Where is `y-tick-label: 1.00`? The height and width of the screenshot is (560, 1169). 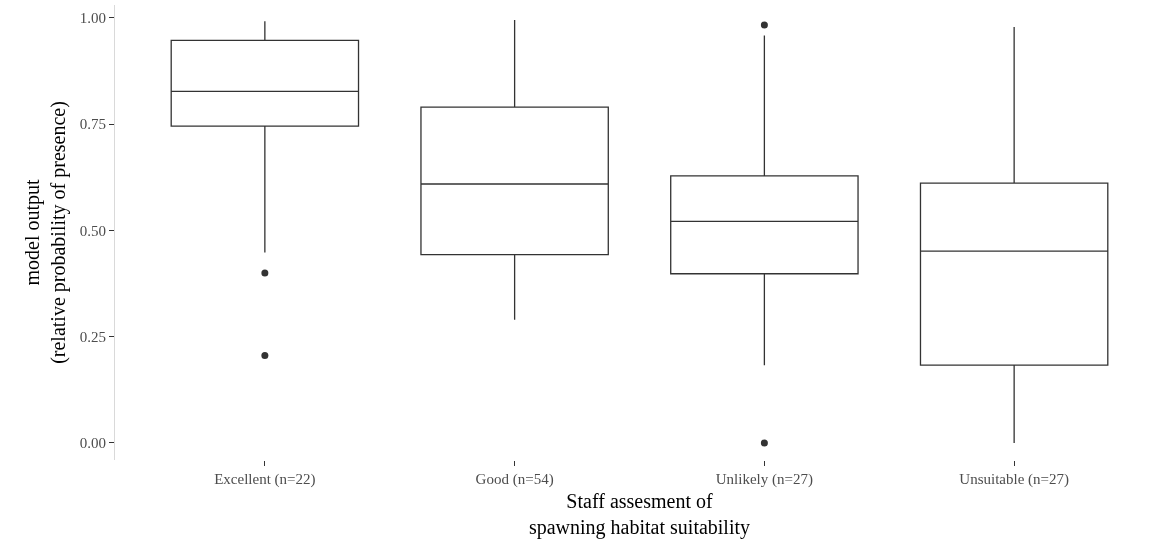
y-tick-label: 1.00 is located at coordinates (92, 18).